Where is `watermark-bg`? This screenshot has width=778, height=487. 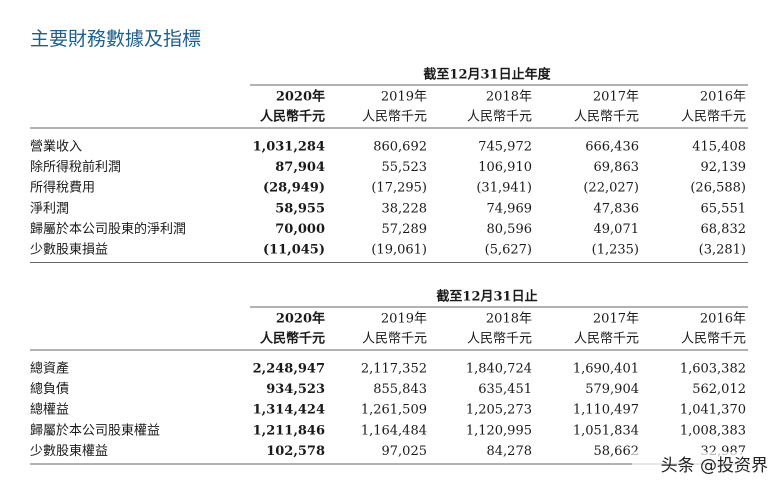 watermark-bg is located at coordinates (702, 465).